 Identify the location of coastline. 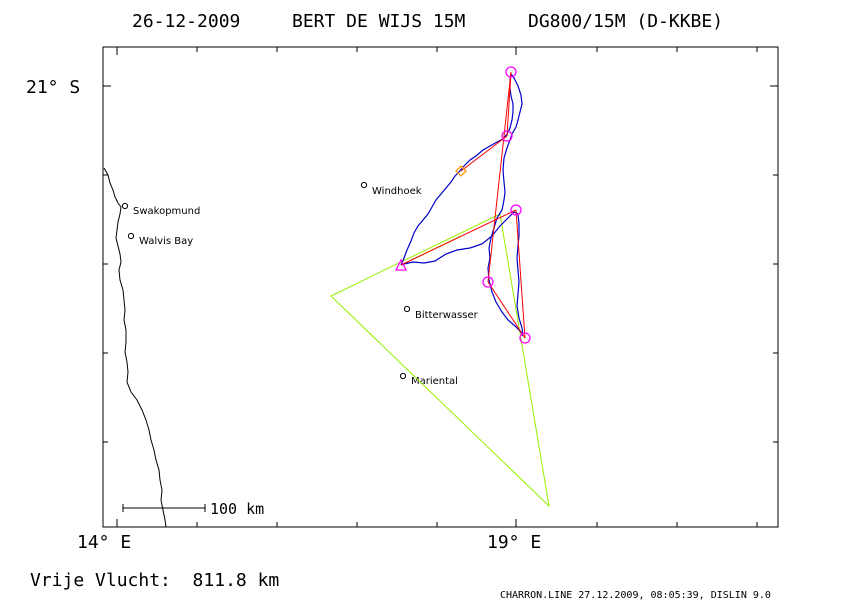
(135, 347).